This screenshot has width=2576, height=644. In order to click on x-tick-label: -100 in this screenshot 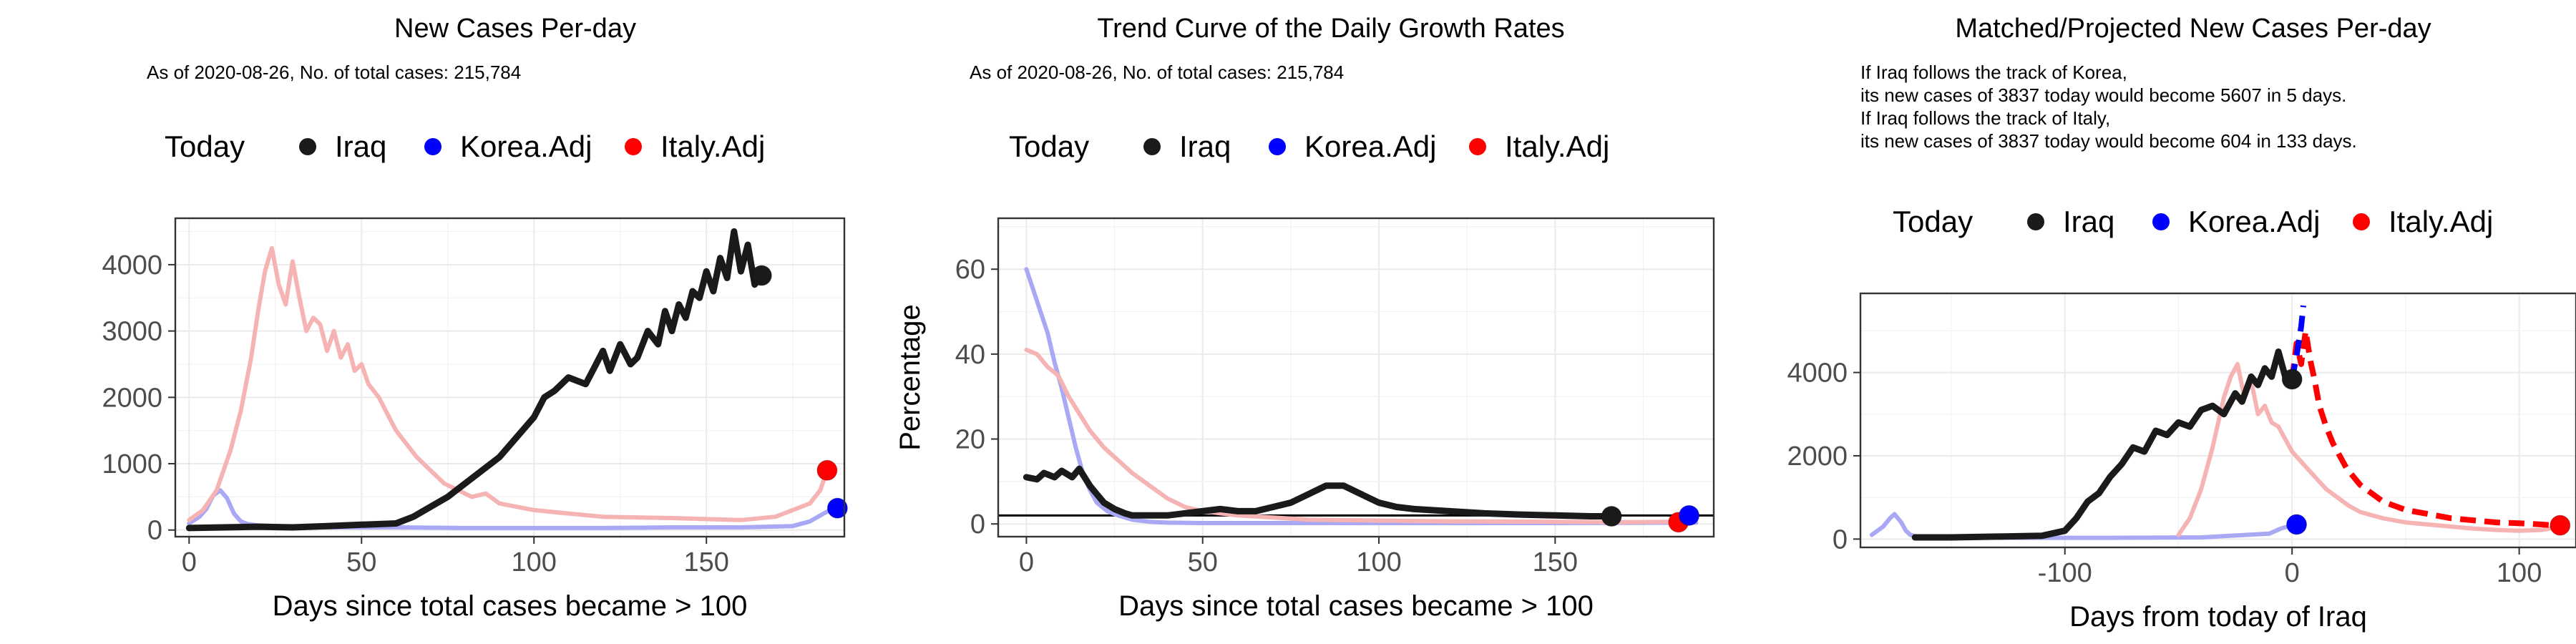, I will do `click(2065, 573)`.